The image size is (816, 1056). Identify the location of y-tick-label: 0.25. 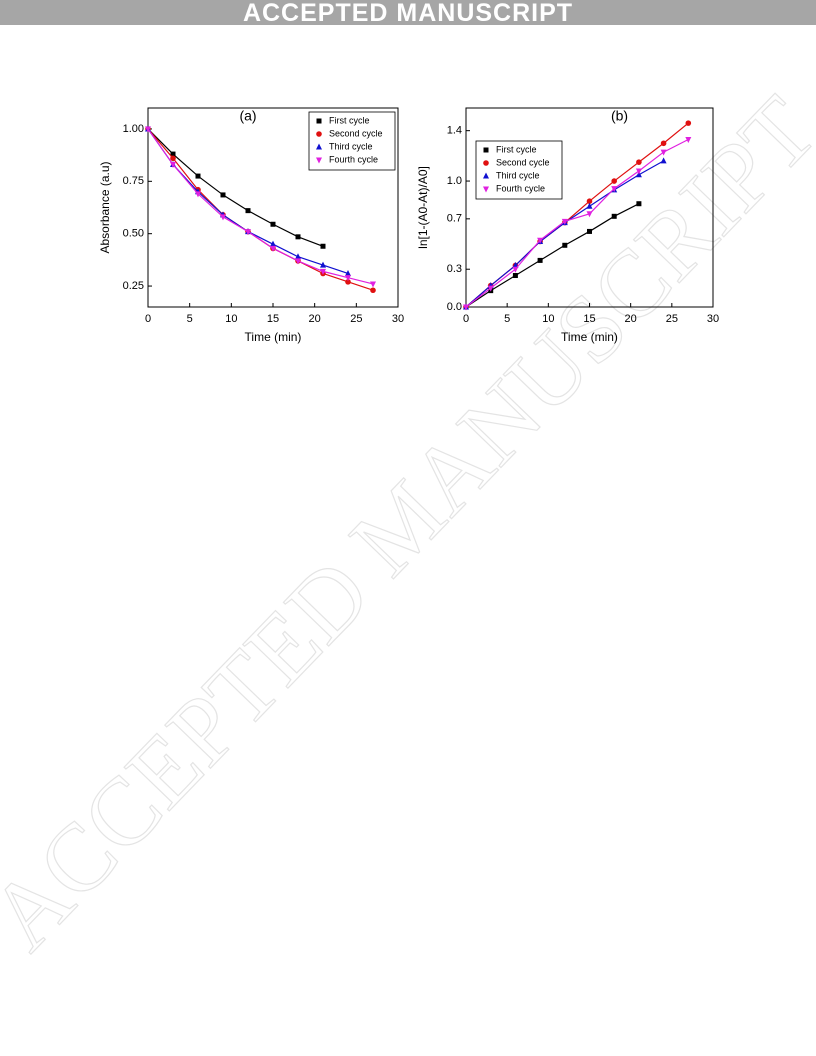
(133, 286).